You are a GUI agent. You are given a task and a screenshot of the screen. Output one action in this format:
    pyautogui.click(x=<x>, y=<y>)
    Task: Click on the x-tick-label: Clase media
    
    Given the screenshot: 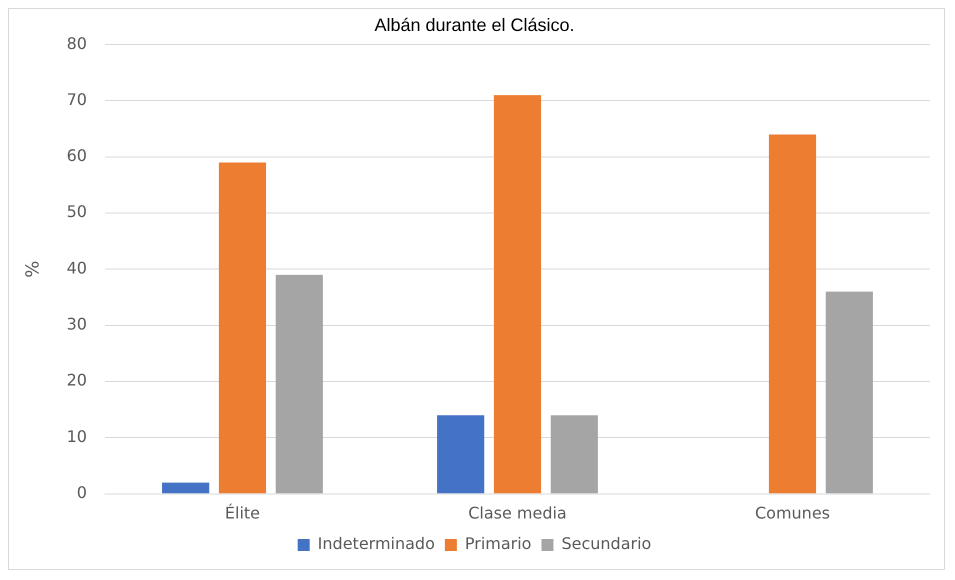 What is the action you would take?
    pyautogui.click(x=517, y=513)
    